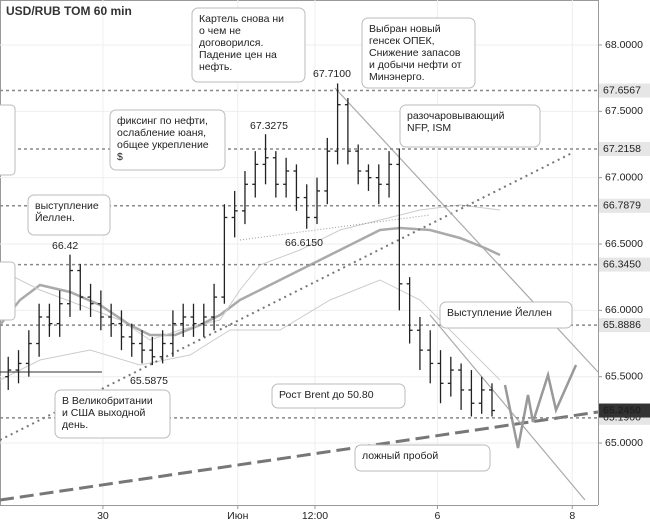 This screenshot has width=650, height=525. I want to click on callout-text: общее укрепление, so click(163, 145).